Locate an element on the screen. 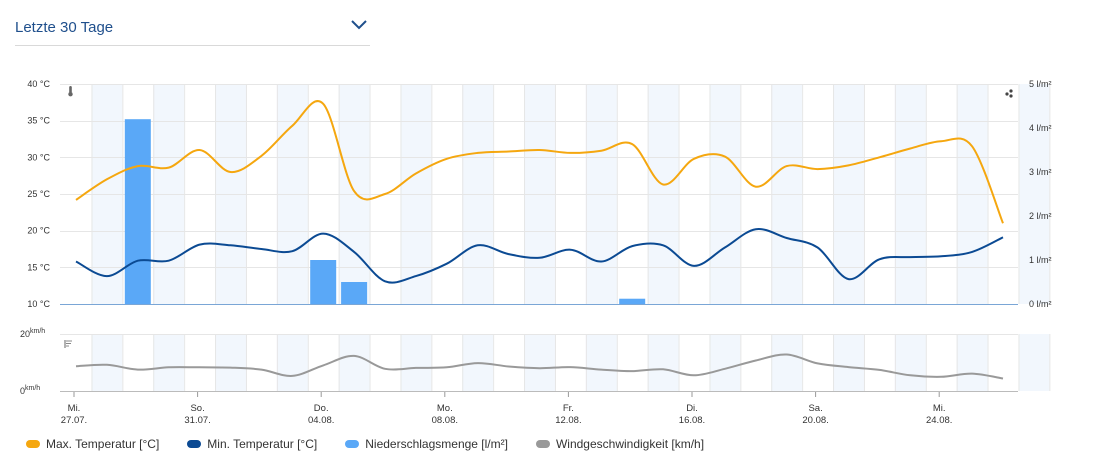  min-temperature-line is located at coordinates (539, 255).